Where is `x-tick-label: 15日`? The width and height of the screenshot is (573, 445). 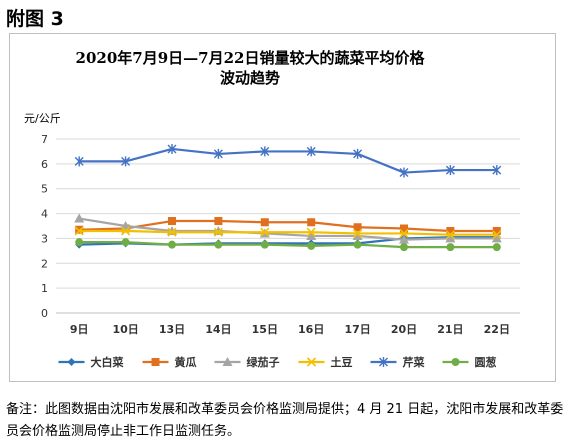 x-tick-label: 15日 is located at coordinates (265, 329).